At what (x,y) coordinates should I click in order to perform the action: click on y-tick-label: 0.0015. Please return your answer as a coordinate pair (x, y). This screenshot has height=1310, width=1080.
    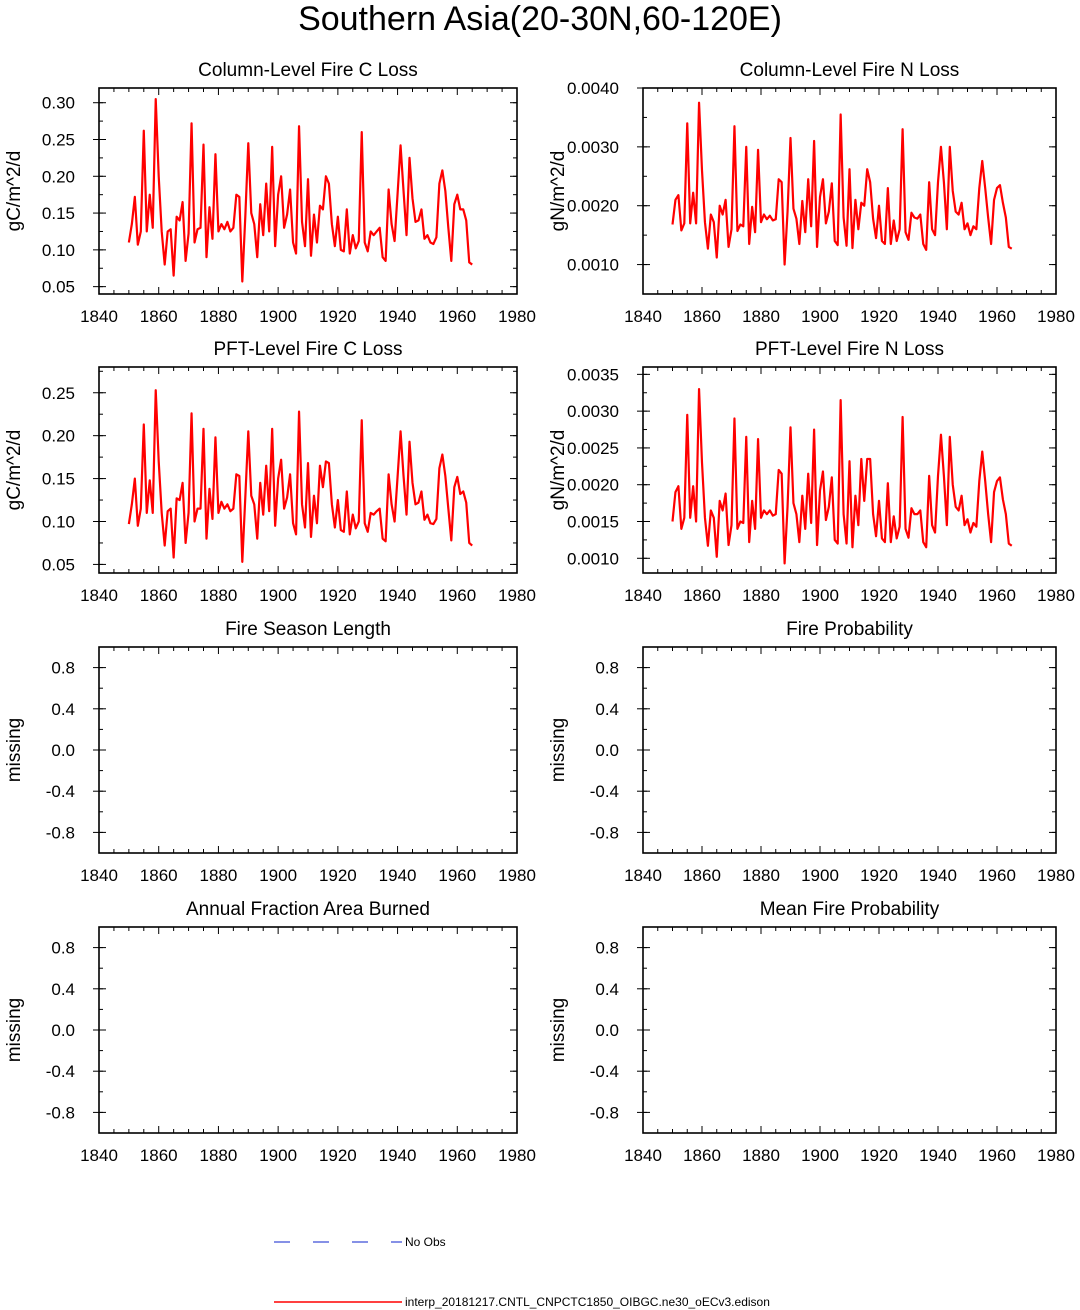
    Looking at the image, I should click on (593, 522).